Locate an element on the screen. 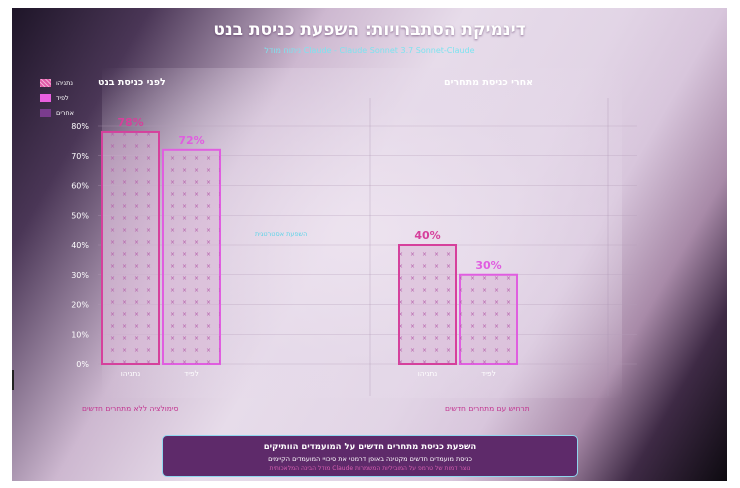 The image size is (740, 488). edge-marker is located at coordinates (13, 380).